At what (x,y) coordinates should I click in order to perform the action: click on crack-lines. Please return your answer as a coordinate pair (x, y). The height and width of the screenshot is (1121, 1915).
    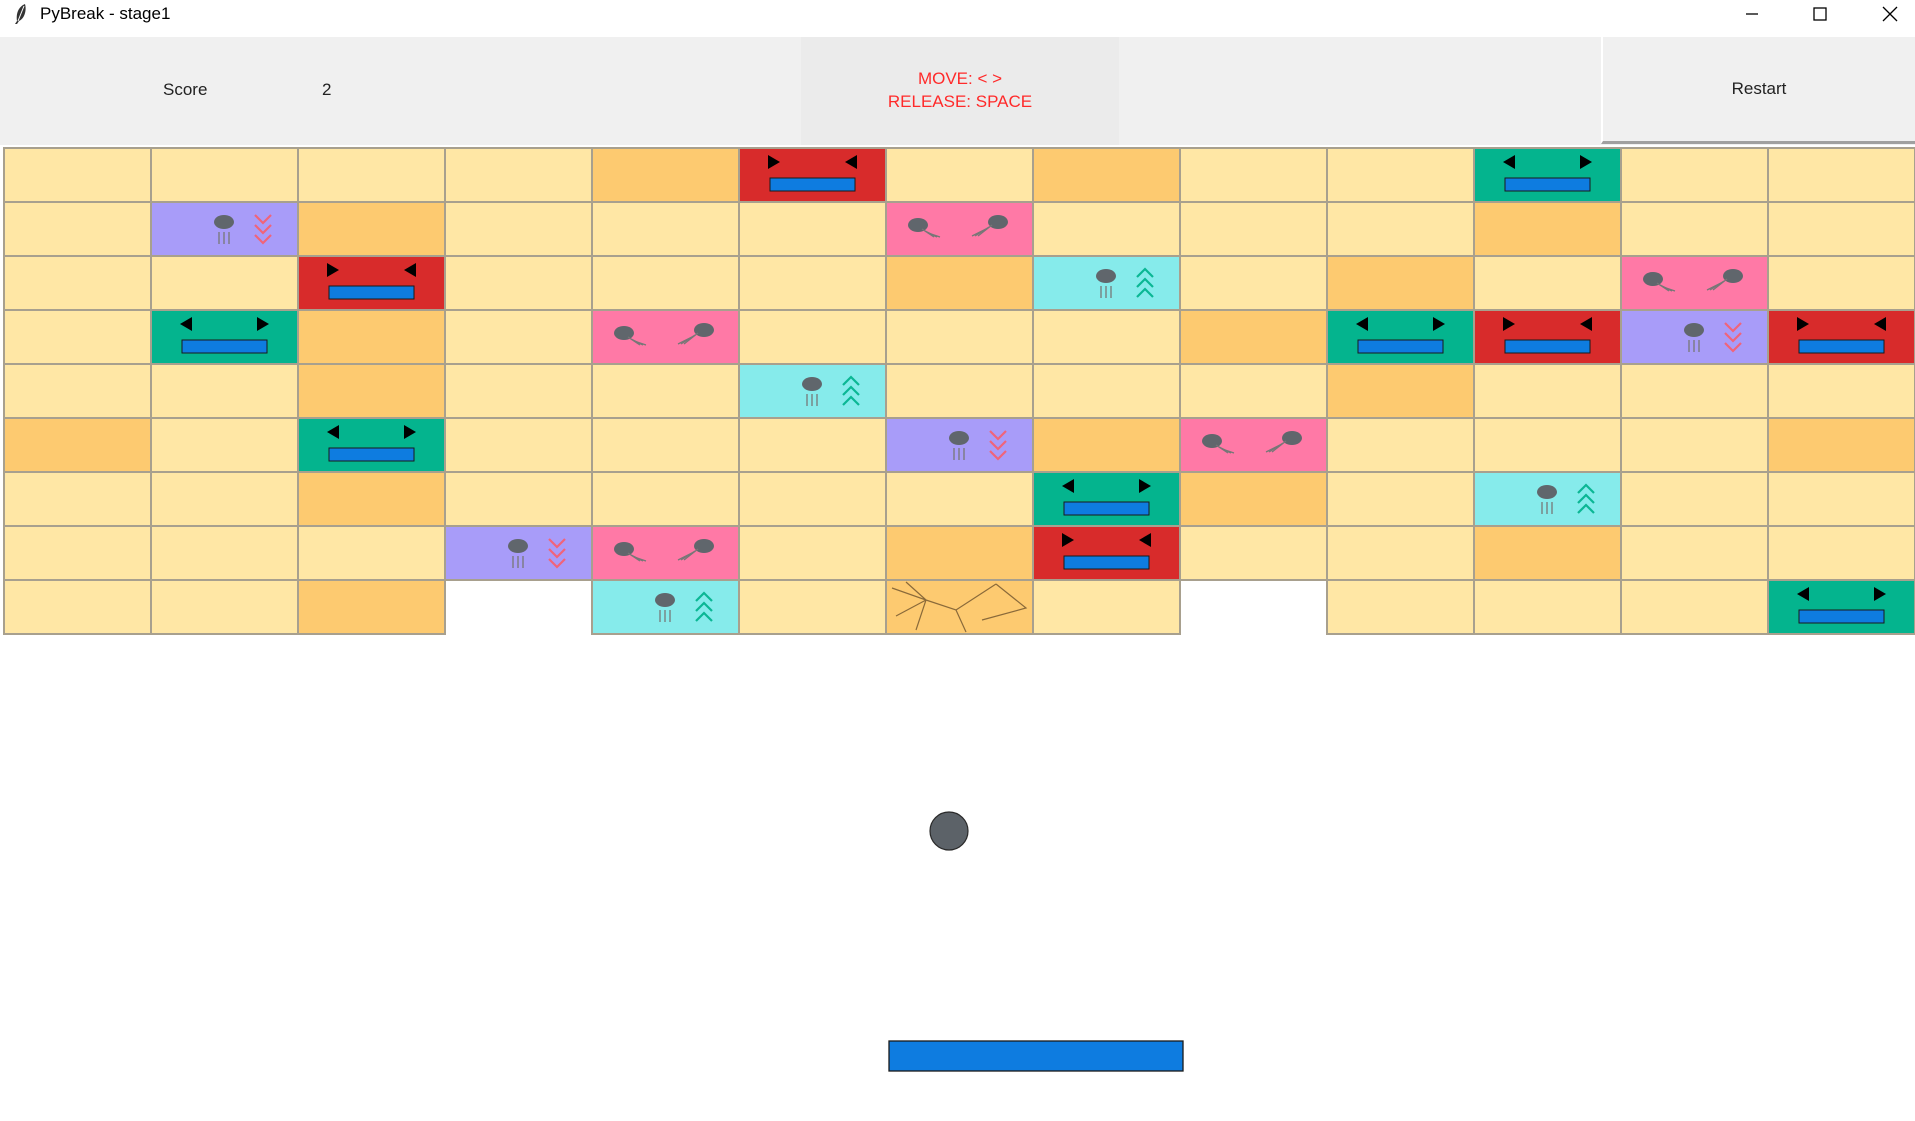
    Looking at the image, I should click on (959, 607).